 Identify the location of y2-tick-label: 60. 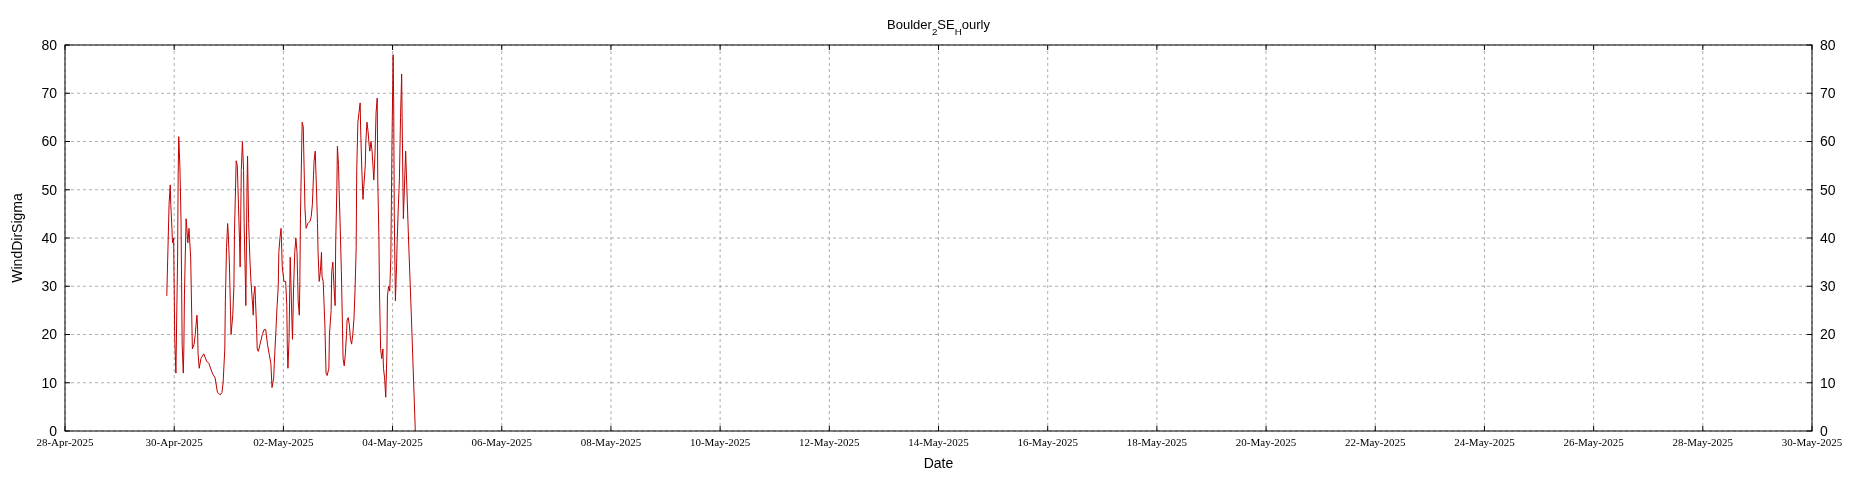
(1828, 141).